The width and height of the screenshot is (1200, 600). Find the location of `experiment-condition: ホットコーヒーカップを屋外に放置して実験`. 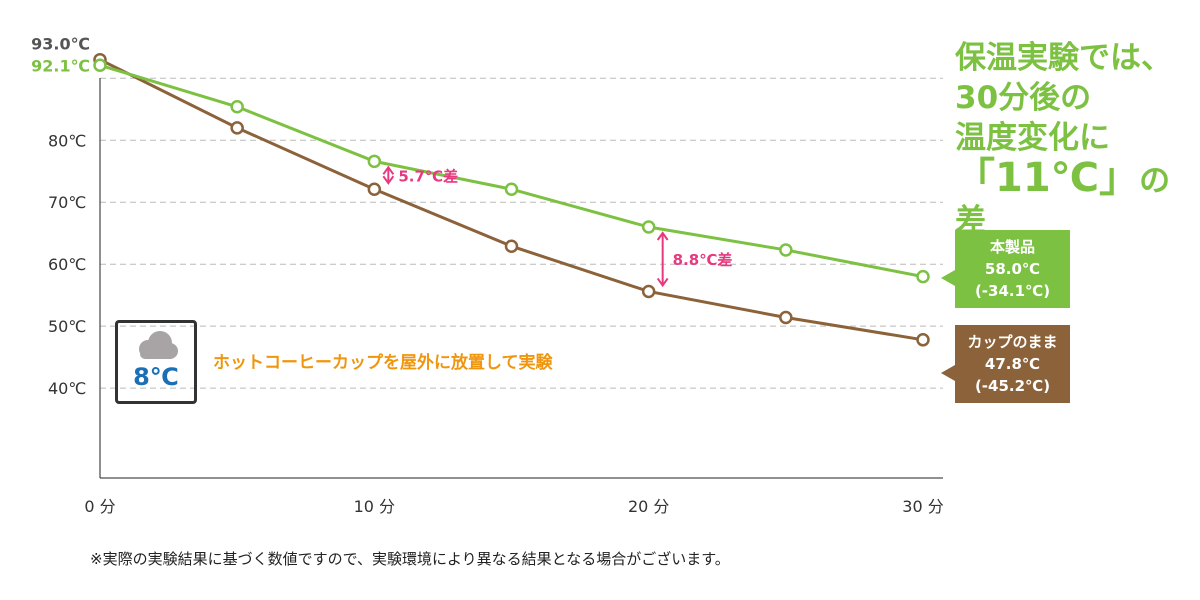

experiment-condition: ホットコーヒーカップを屋外に放置して実験 is located at coordinates (383, 363).